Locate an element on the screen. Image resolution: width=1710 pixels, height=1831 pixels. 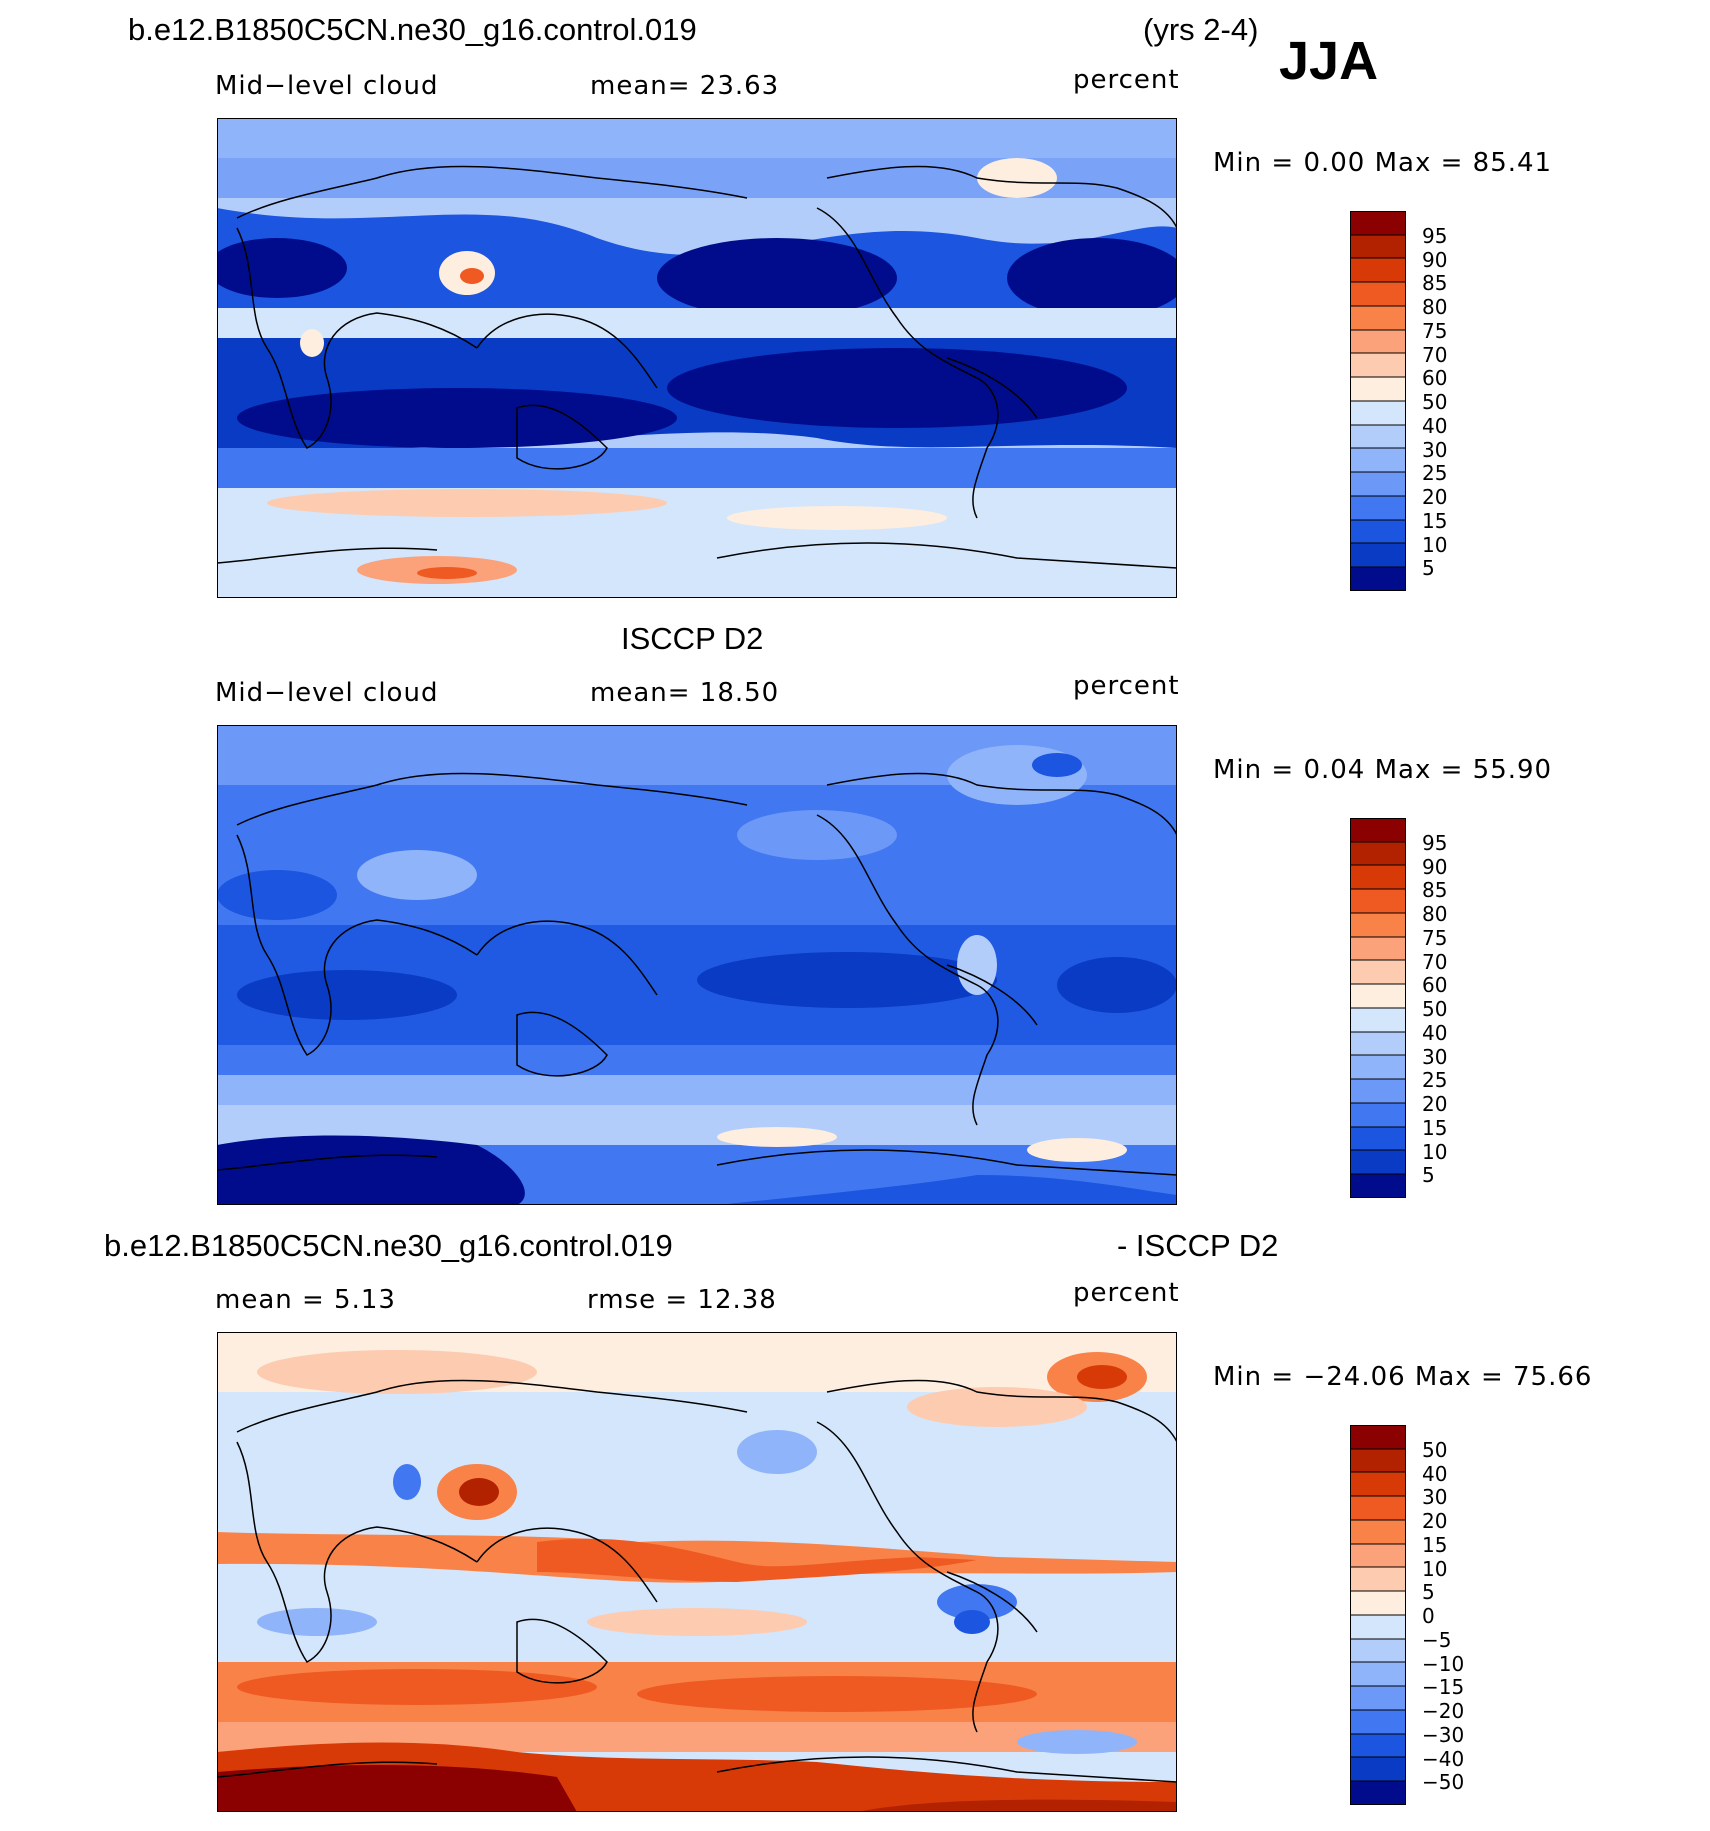
panel2-map is located at coordinates (697, 965).